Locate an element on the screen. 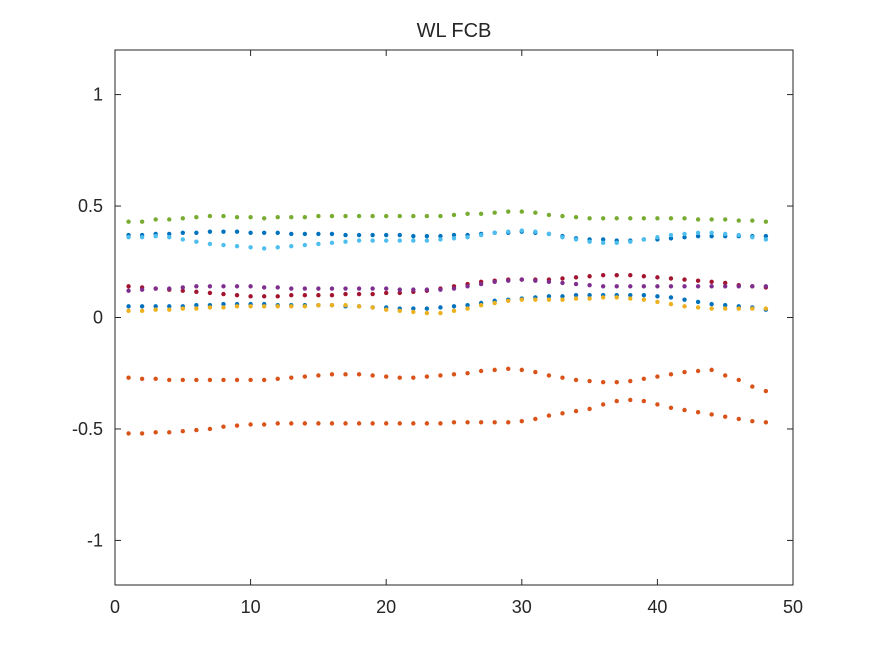 This screenshot has width=875, height=656. x-tick-label: 10 is located at coordinates (251, 607).